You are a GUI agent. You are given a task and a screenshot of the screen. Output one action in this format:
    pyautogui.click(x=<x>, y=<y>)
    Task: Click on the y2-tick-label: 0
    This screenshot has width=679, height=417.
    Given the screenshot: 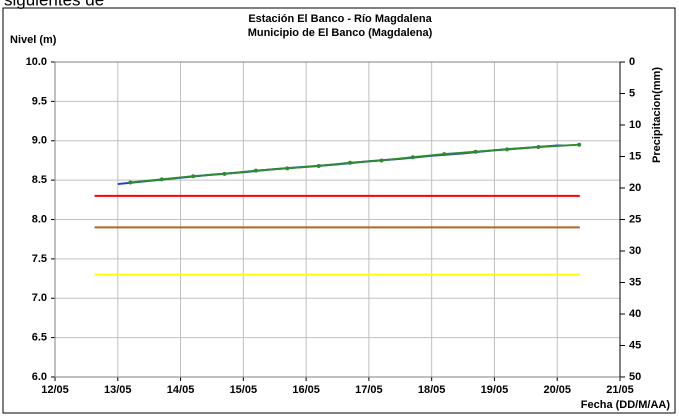 What is the action you would take?
    pyautogui.click(x=632, y=62)
    